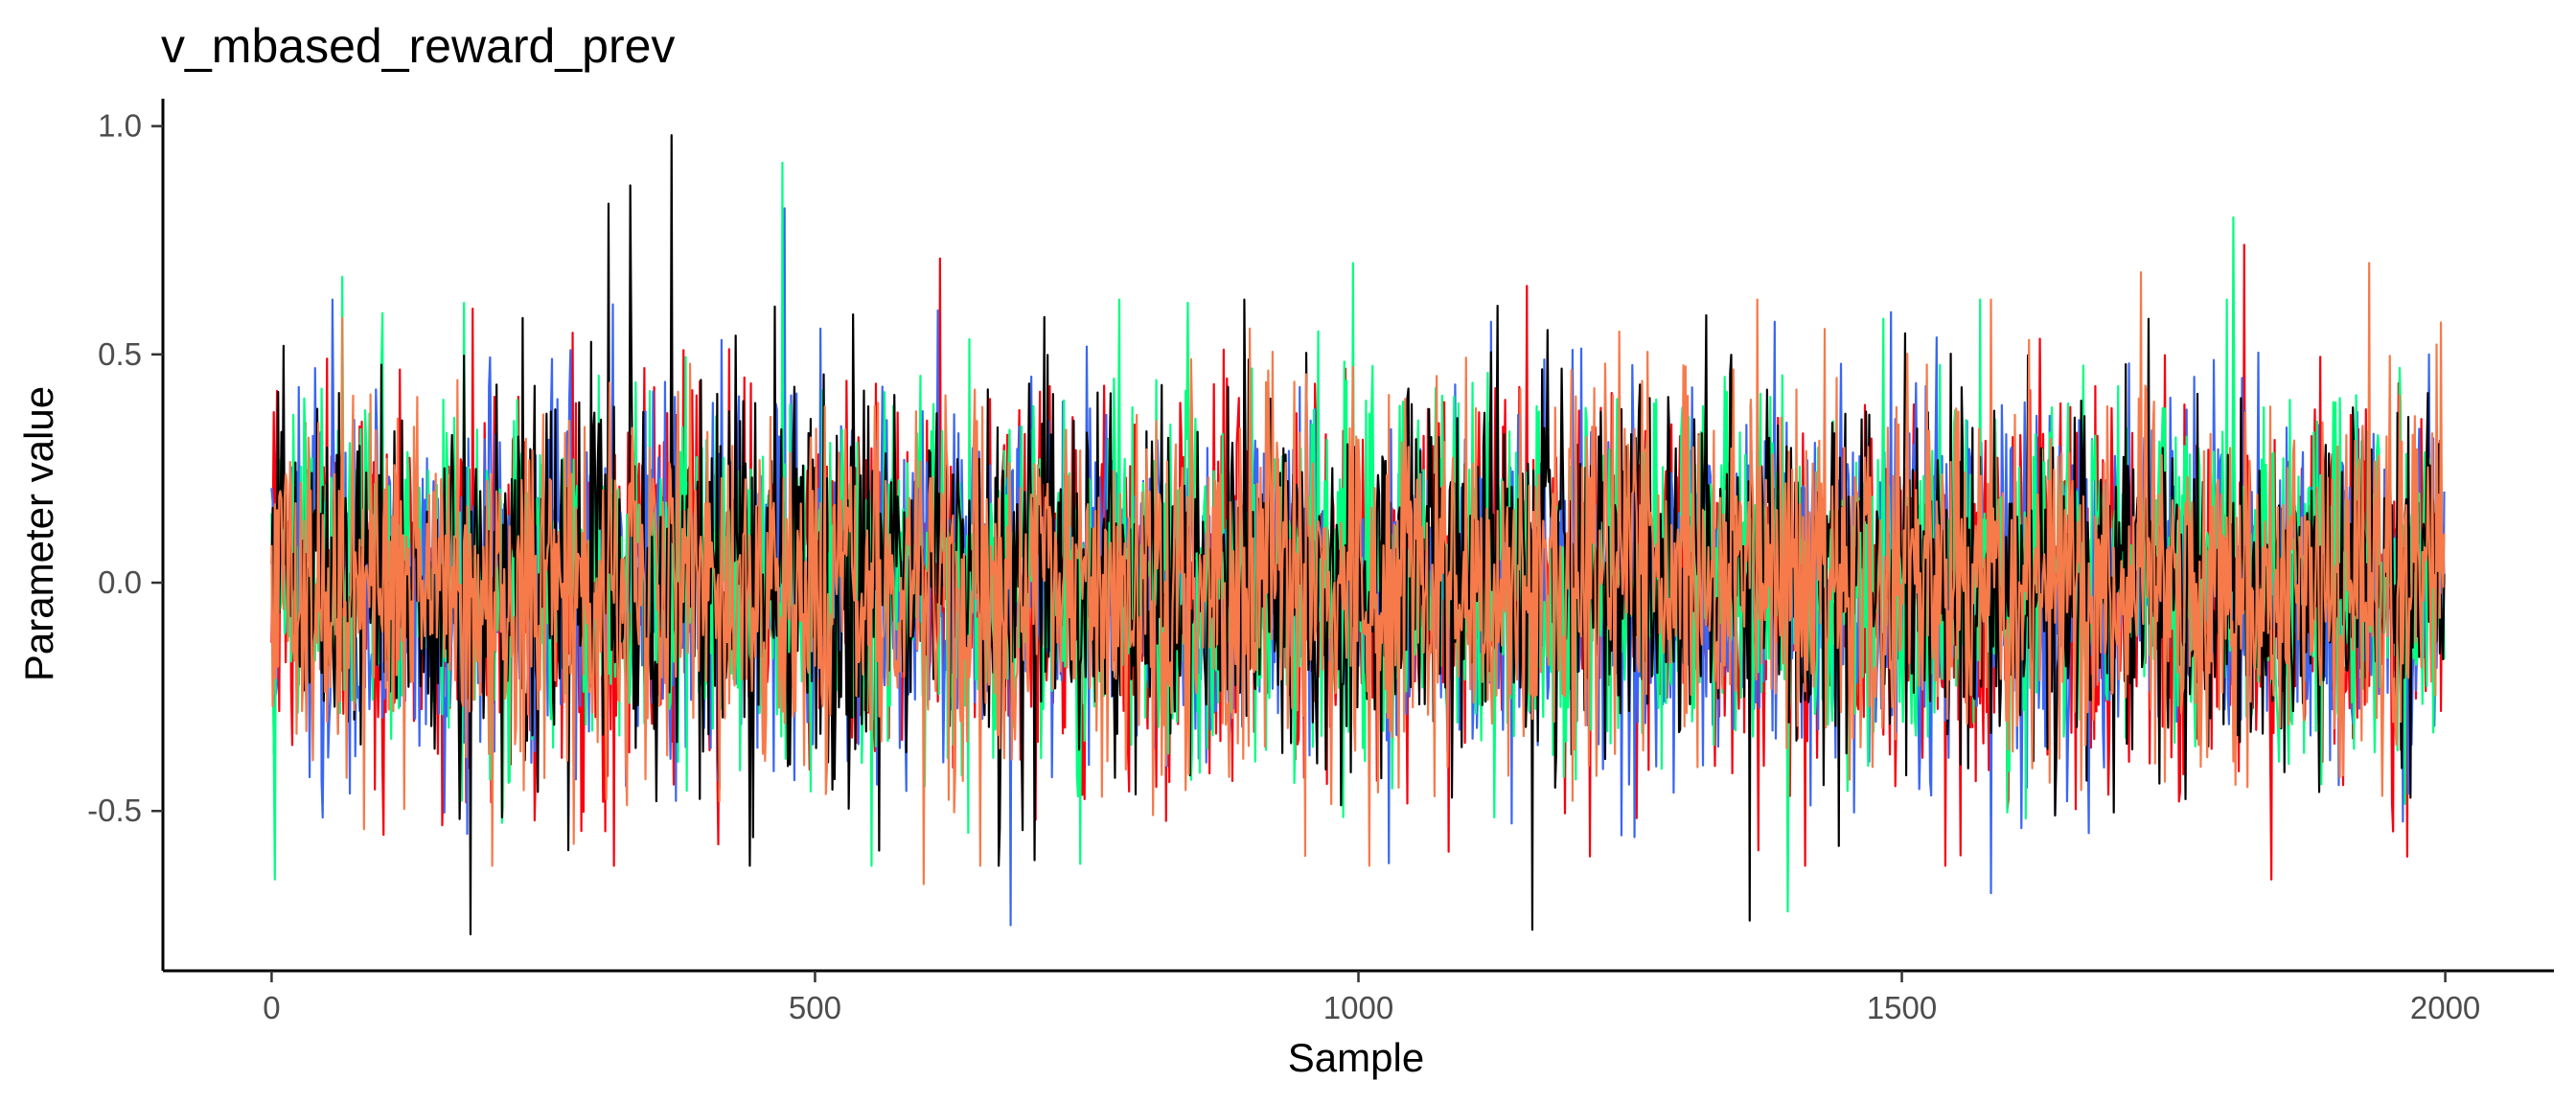 The height and width of the screenshot is (1104, 2576). Describe the element at coordinates (2445, 1008) in the screenshot. I see `x-tick-label: 2000` at that location.